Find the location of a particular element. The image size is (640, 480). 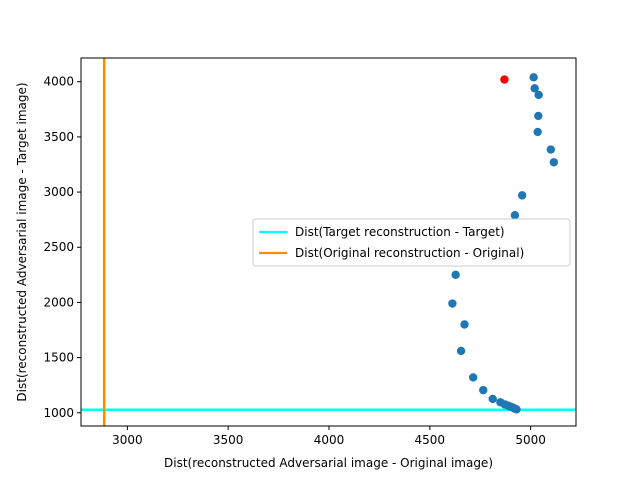

legend-label-target: Dist(Target reconstruction - Target) is located at coordinates (400, 232).